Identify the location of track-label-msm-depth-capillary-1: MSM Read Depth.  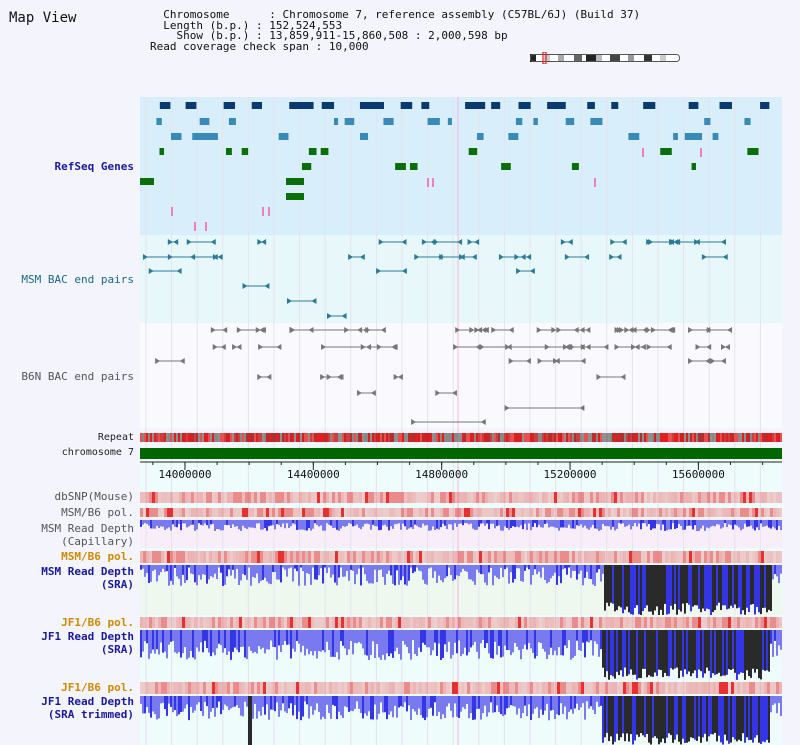
(87, 528).